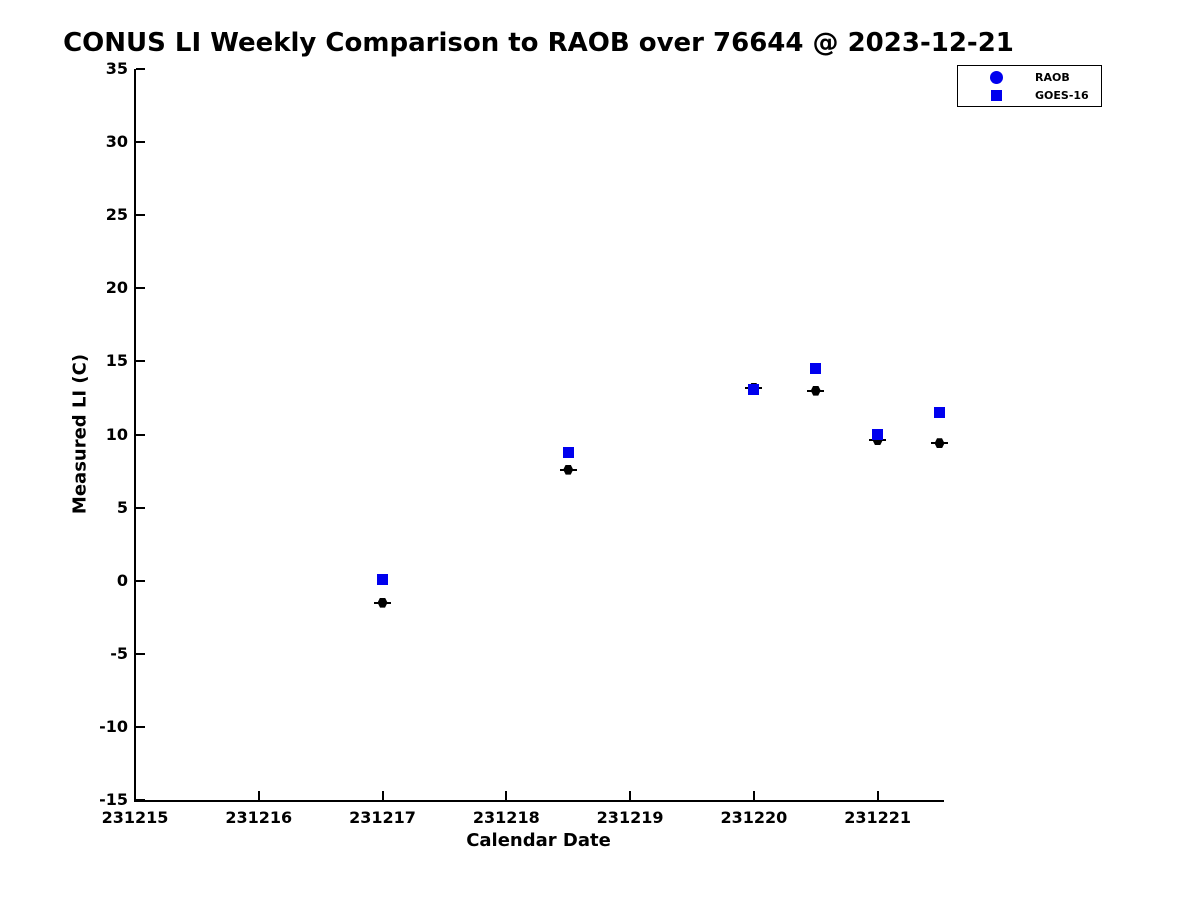 This screenshot has width=1200, height=900. What do you see at coordinates (119, 653) in the screenshot?
I see `y-tick-label: -5` at bounding box center [119, 653].